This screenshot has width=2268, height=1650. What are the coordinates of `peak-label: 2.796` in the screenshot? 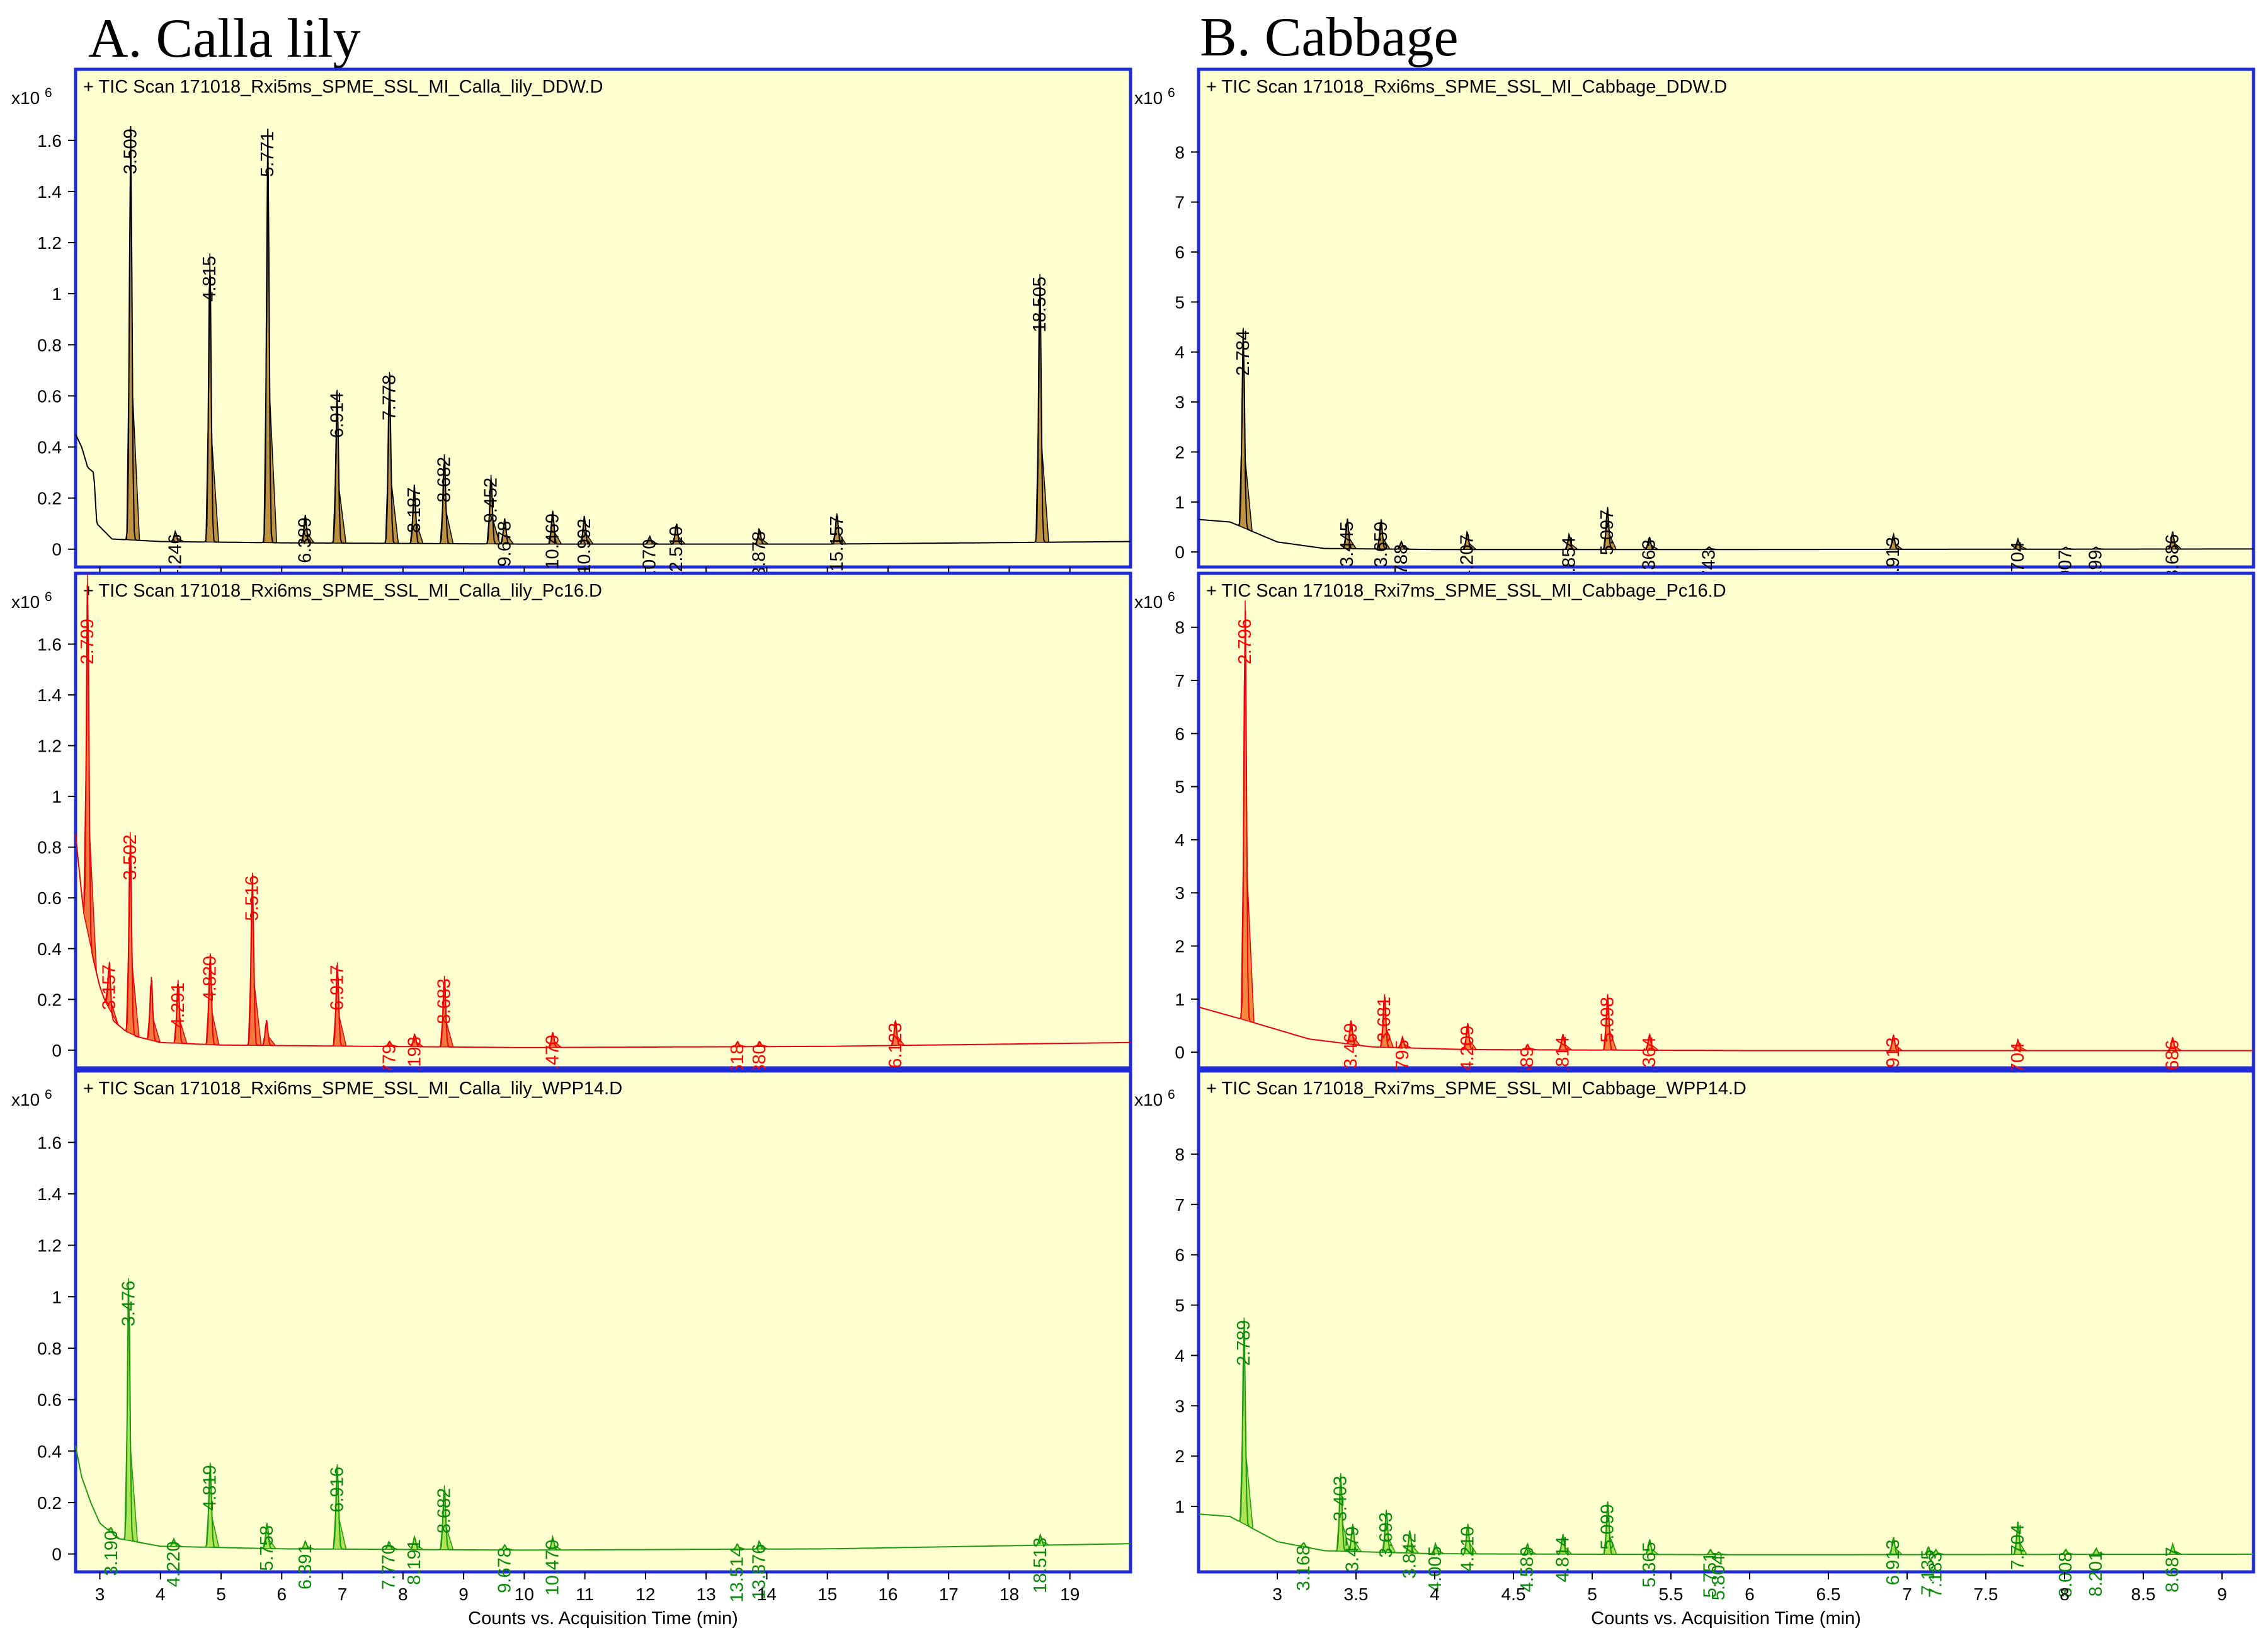 It's located at (1245, 642).